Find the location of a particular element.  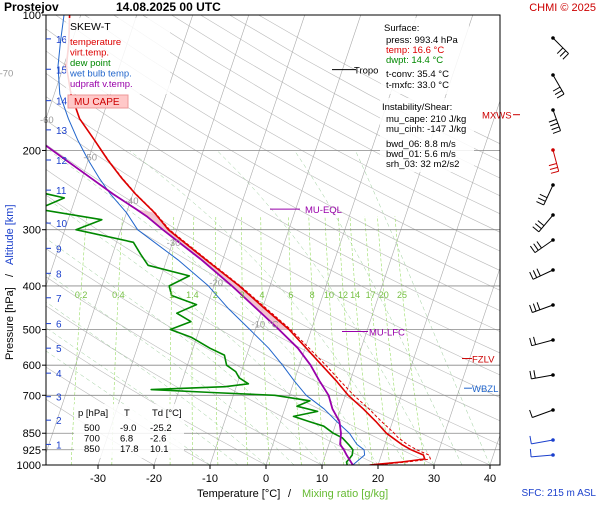

level-table-cell: 6.8 is located at coordinates (126, 439).